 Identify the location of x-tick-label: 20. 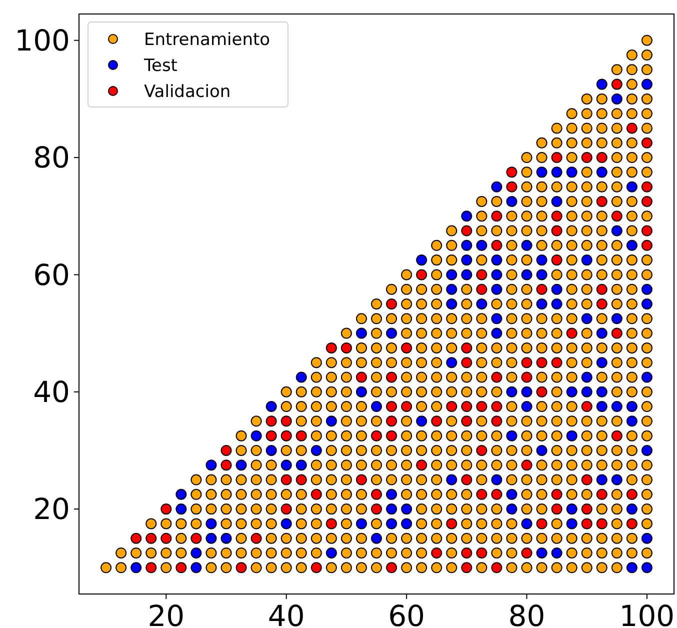
(166, 613).